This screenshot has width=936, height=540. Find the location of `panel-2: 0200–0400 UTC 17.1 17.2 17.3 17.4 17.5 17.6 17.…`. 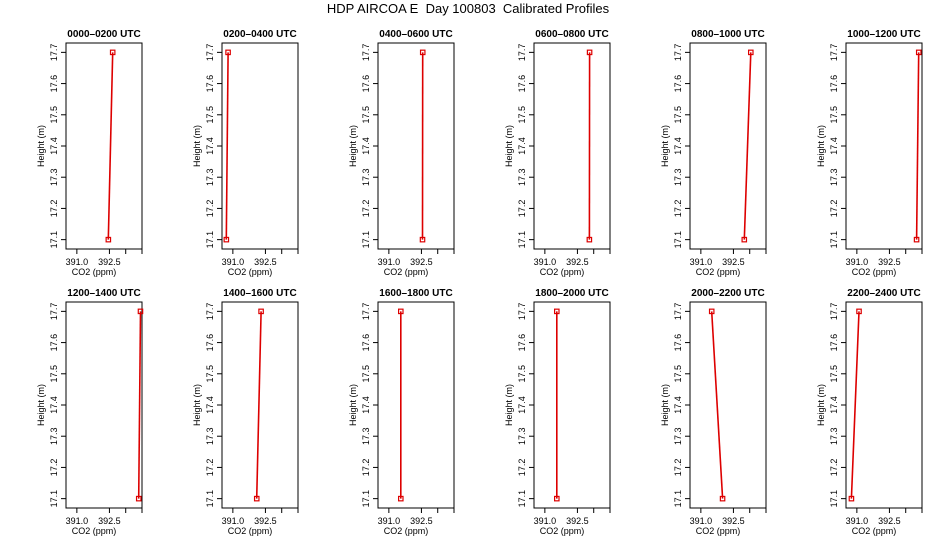

panel-2: 0200–0400 UTC 17.1 17.2 17.3 17.4 17.5 17.6 17.… is located at coordinates (245, 153).